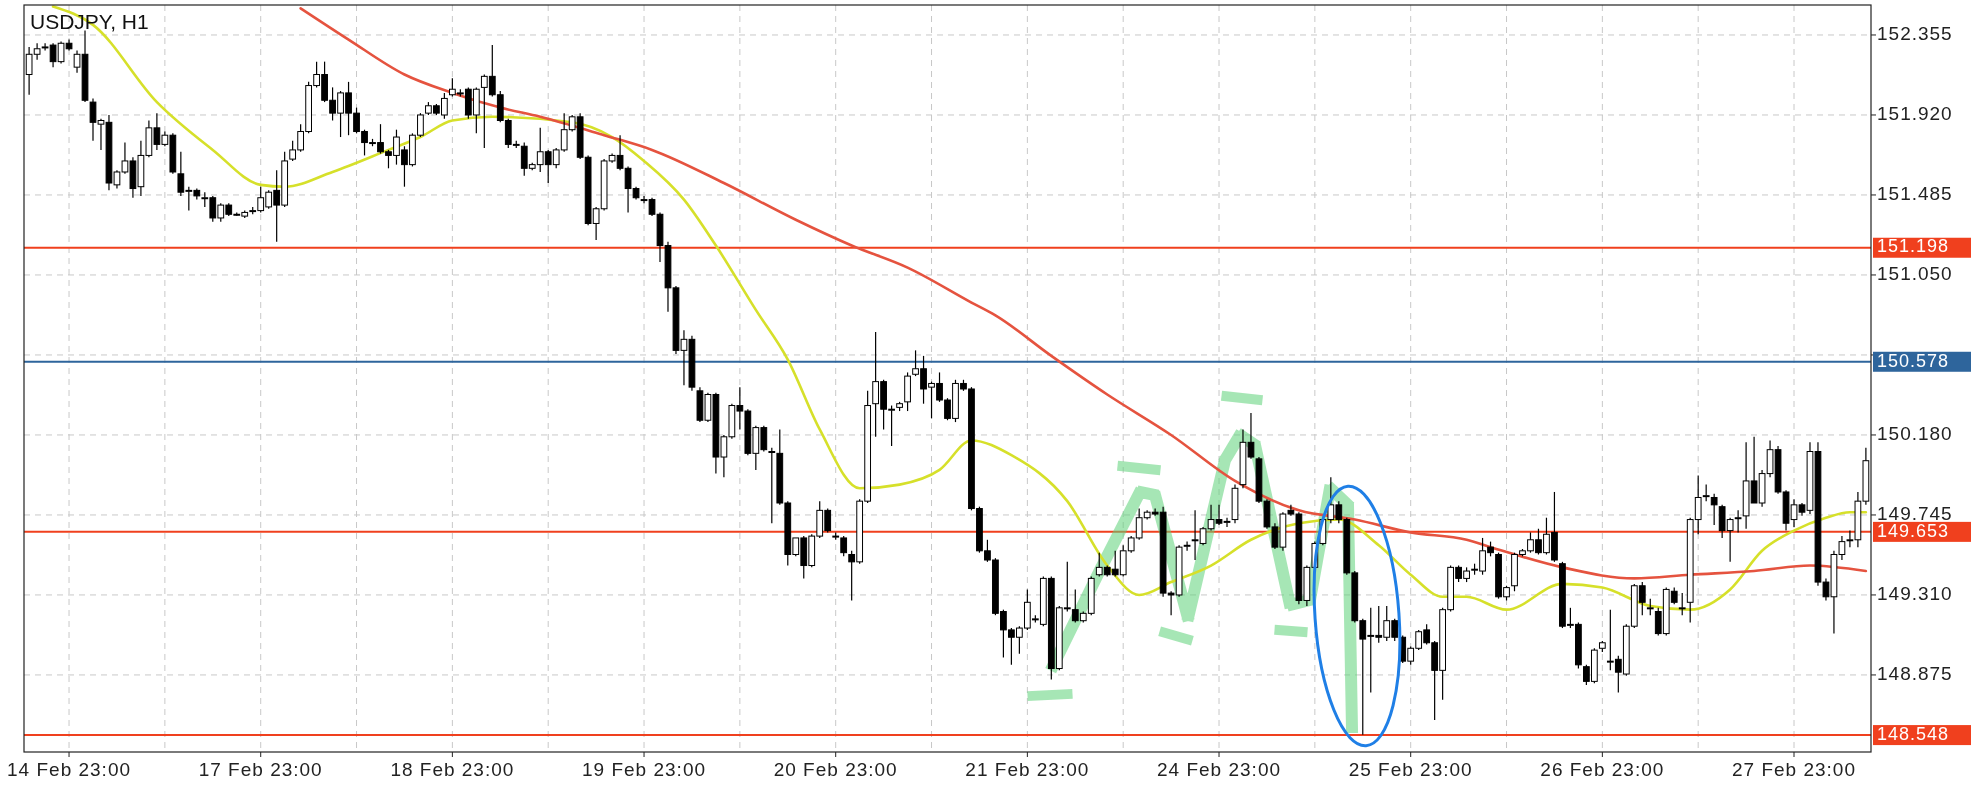  I want to click on y-tick-label: 150.180, so click(1915, 433).